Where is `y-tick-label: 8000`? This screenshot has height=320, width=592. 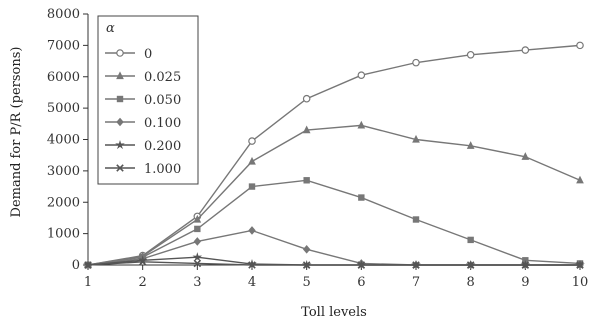 y-tick-label: 8000 is located at coordinates (63, 14).